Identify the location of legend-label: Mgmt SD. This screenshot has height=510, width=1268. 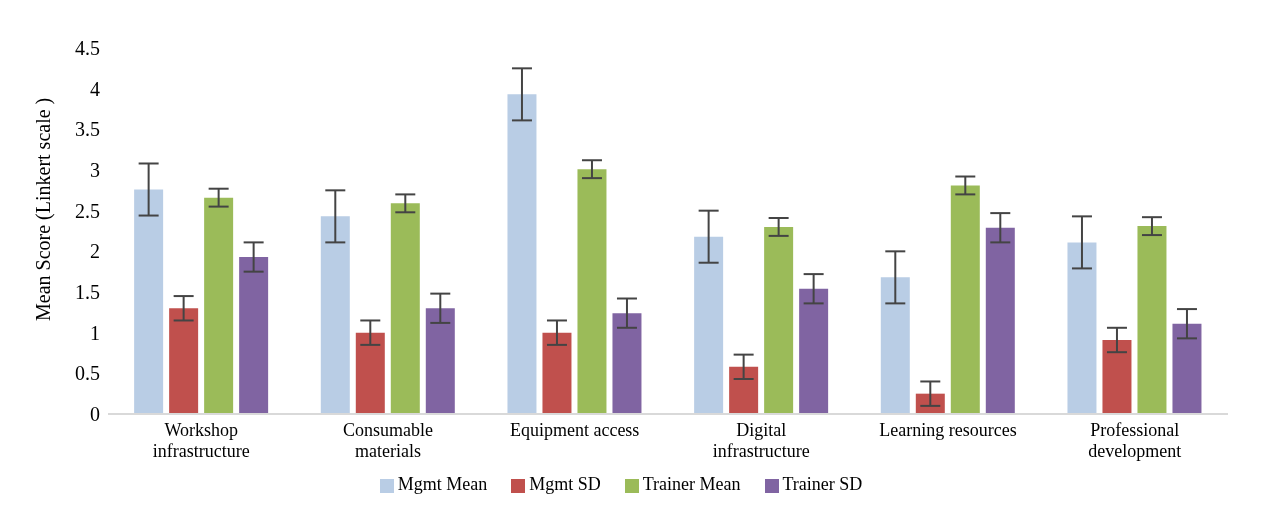
(565, 484).